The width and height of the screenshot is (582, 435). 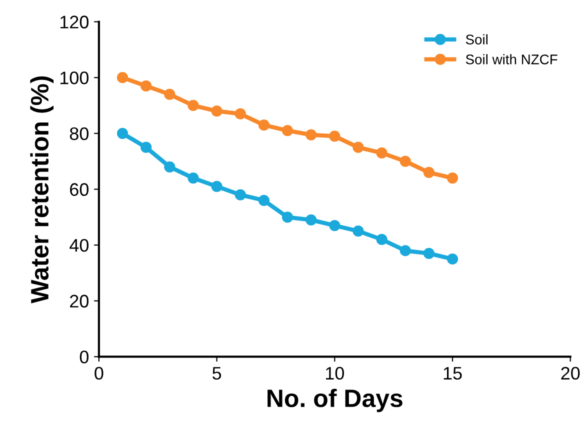 What do you see at coordinates (79, 245) in the screenshot?
I see `y-tick-label: 40` at bounding box center [79, 245].